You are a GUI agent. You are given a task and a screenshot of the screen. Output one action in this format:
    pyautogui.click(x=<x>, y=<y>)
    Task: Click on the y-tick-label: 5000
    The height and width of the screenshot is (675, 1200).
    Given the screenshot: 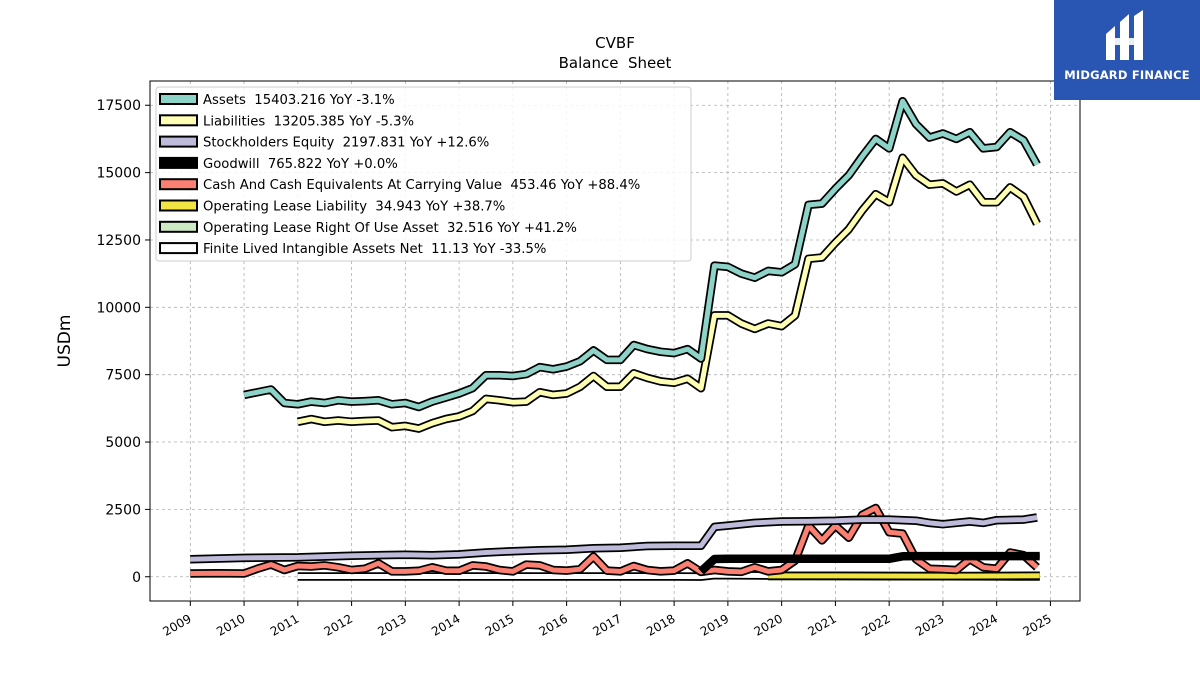 What is the action you would take?
    pyautogui.click(x=123, y=443)
    